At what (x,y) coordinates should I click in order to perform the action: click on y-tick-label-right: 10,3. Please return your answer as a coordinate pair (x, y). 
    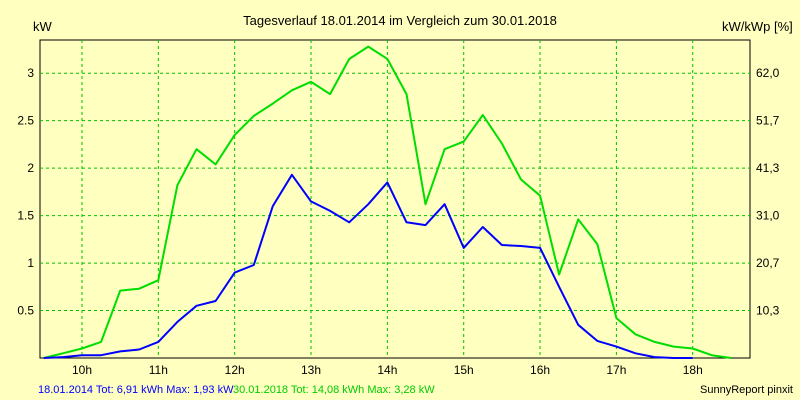
    Looking at the image, I should click on (768, 311).